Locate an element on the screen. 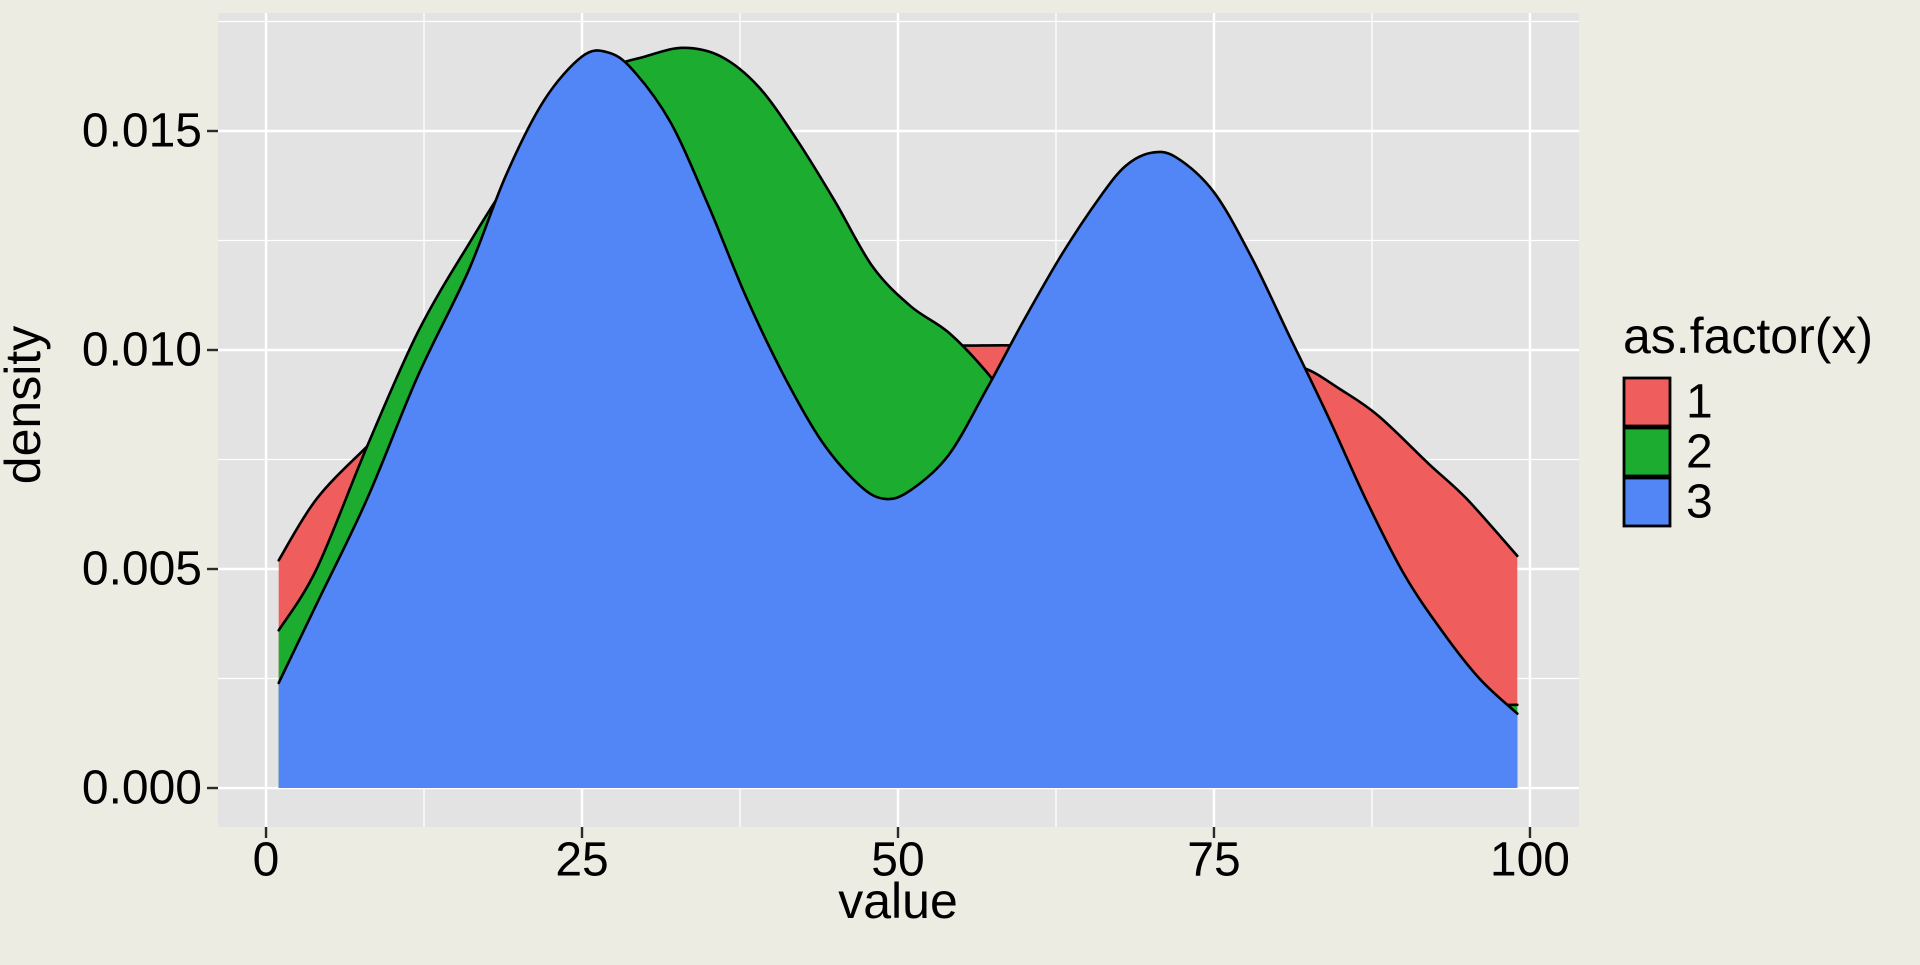 The width and height of the screenshot is (1920, 965). y-tick-label: 0.010 is located at coordinates (142, 350).